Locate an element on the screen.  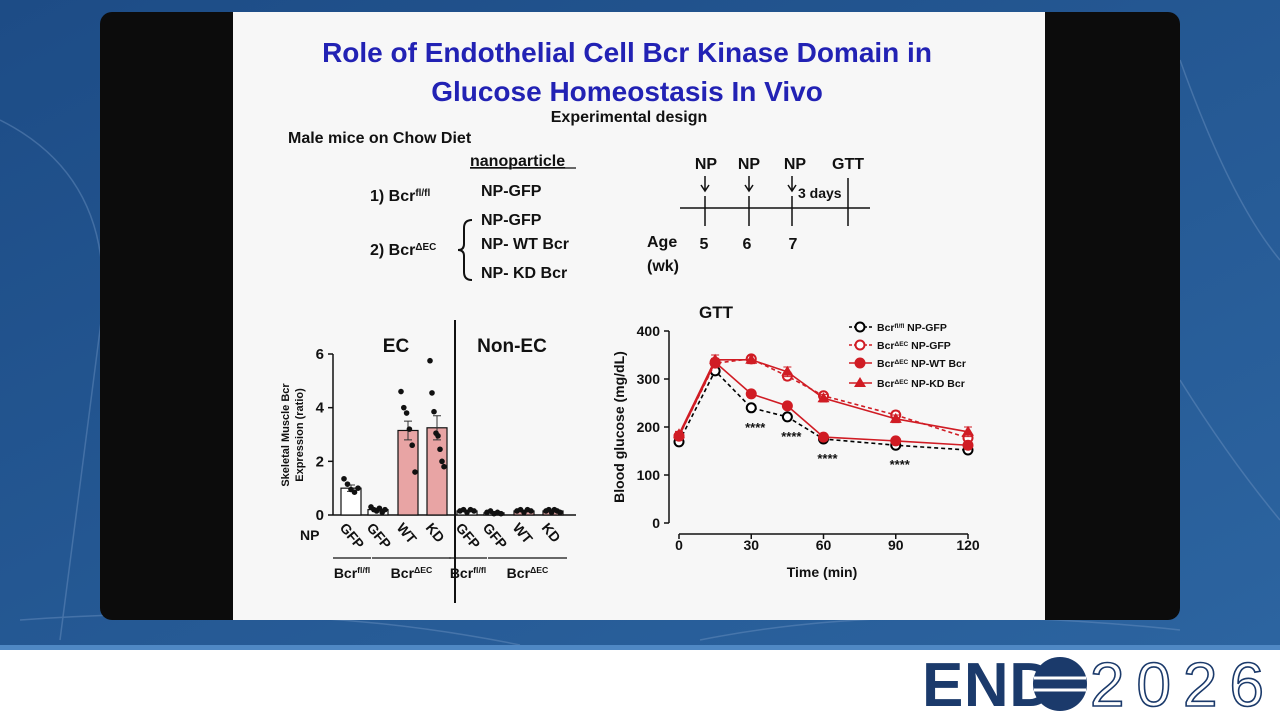
legend-label: Bcrfl/fl NP-GFP is located at coordinates (912, 328).